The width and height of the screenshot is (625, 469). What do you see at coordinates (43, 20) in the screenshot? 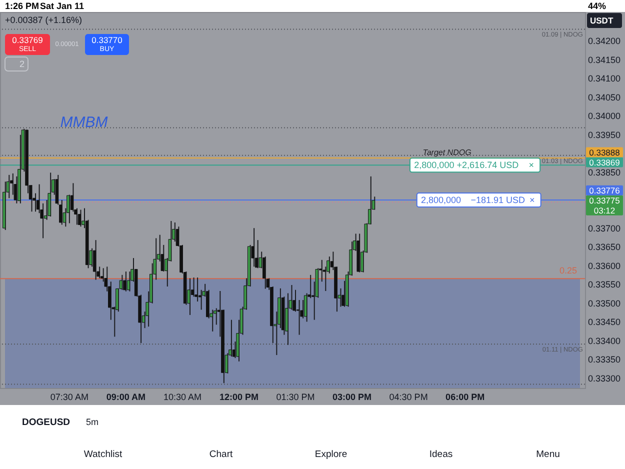
I see `annotation: +0.00387 (+1.16%)` at bounding box center [43, 20].